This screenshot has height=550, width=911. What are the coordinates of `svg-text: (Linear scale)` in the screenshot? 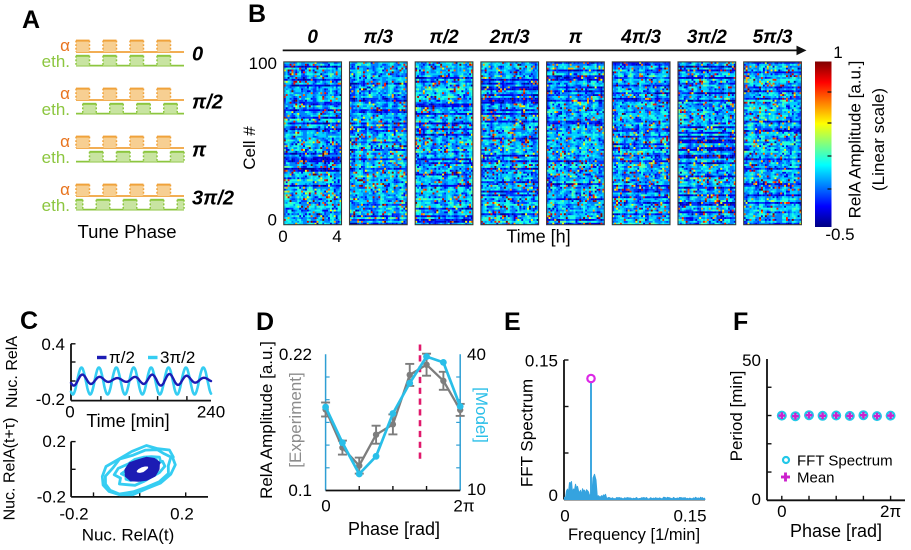 It's located at (878, 139).